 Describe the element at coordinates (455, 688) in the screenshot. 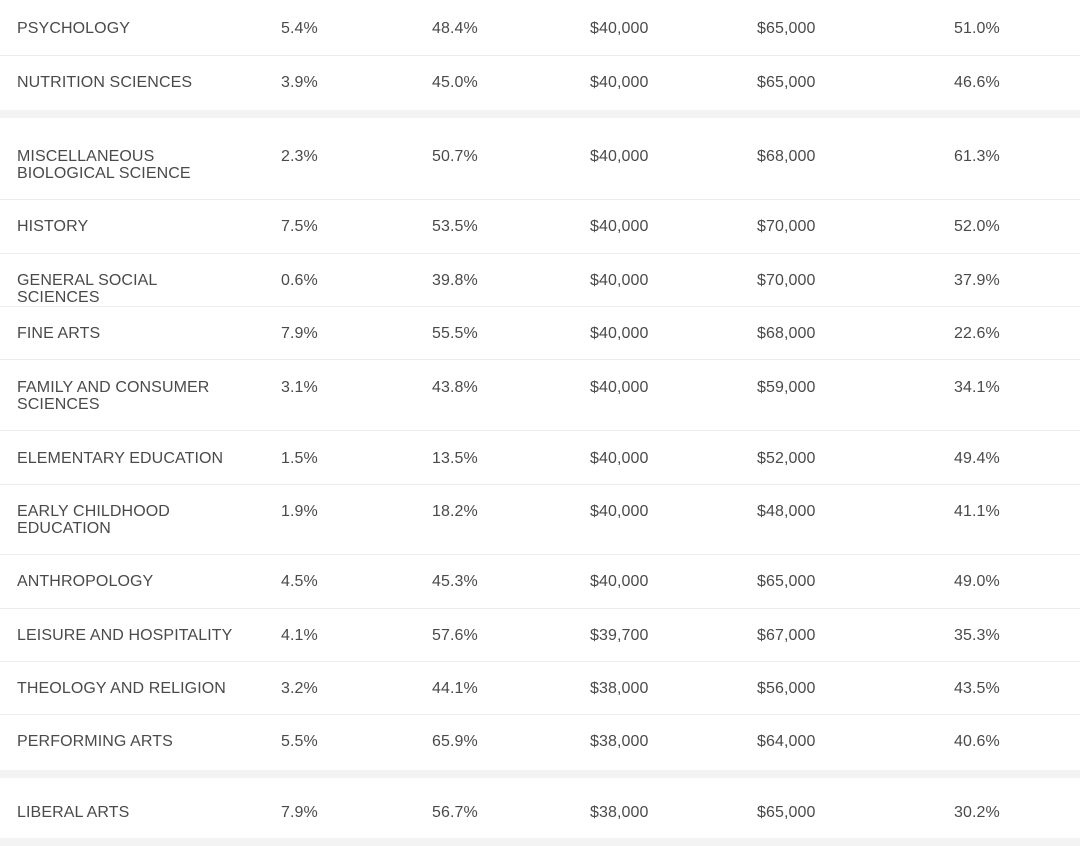

I see `underemployment-rate: 44.1%` at that location.